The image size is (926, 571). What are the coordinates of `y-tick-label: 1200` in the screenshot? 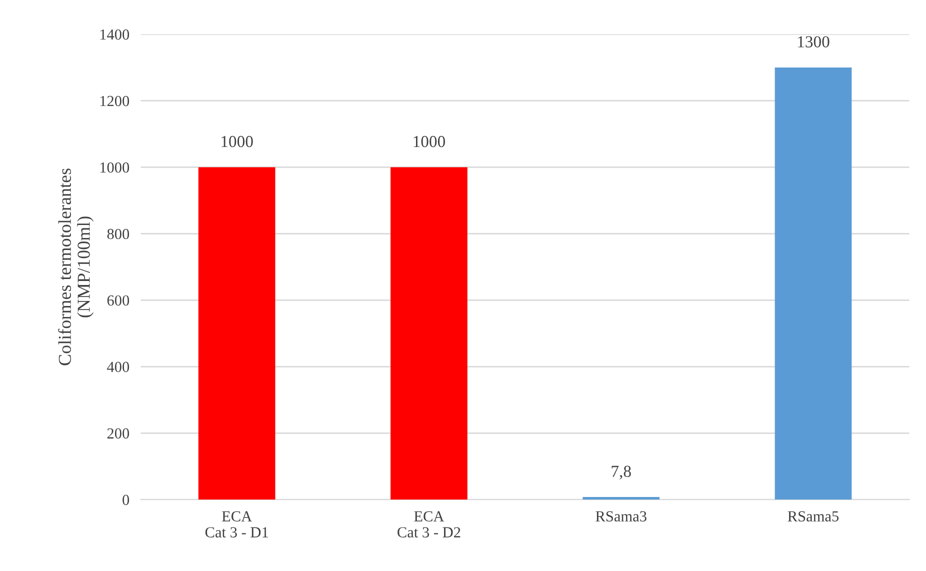 It's located at (115, 101).